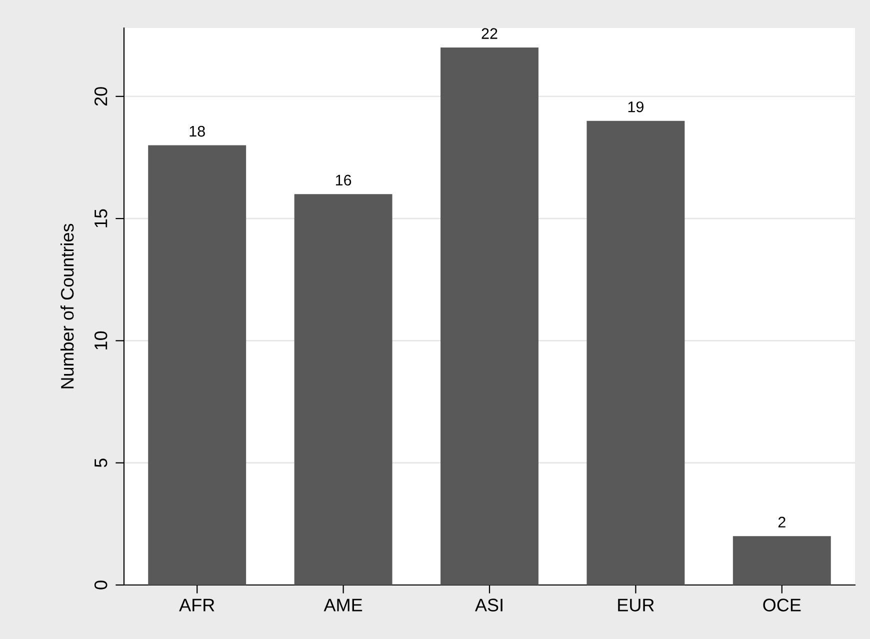 The height and width of the screenshot is (639, 870). Describe the element at coordinates (636, 605) in the screenshot. I see `x-tick-label: EUR` at that location.